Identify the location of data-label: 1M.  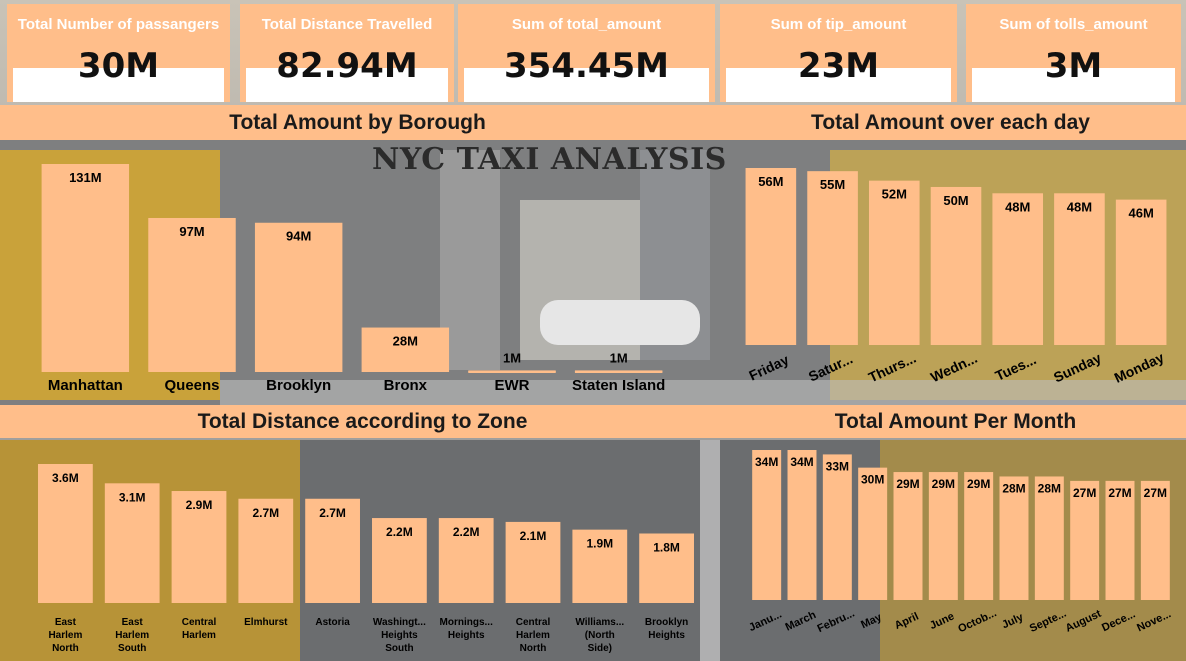
(512, 357).